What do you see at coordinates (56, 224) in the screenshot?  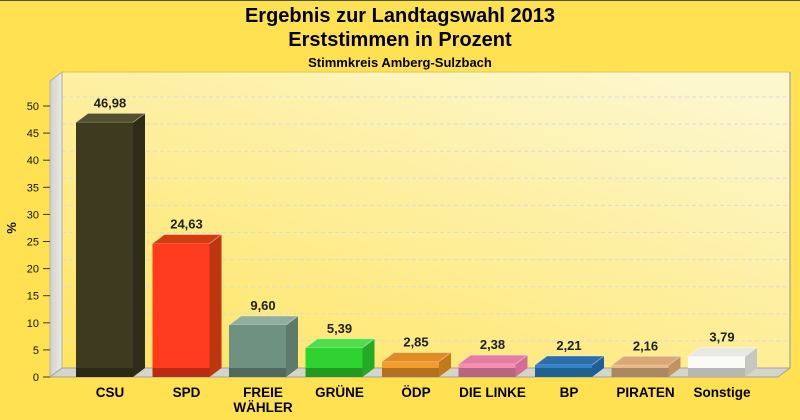 I see `plot-left-wall` at bounding box center [56, 224].